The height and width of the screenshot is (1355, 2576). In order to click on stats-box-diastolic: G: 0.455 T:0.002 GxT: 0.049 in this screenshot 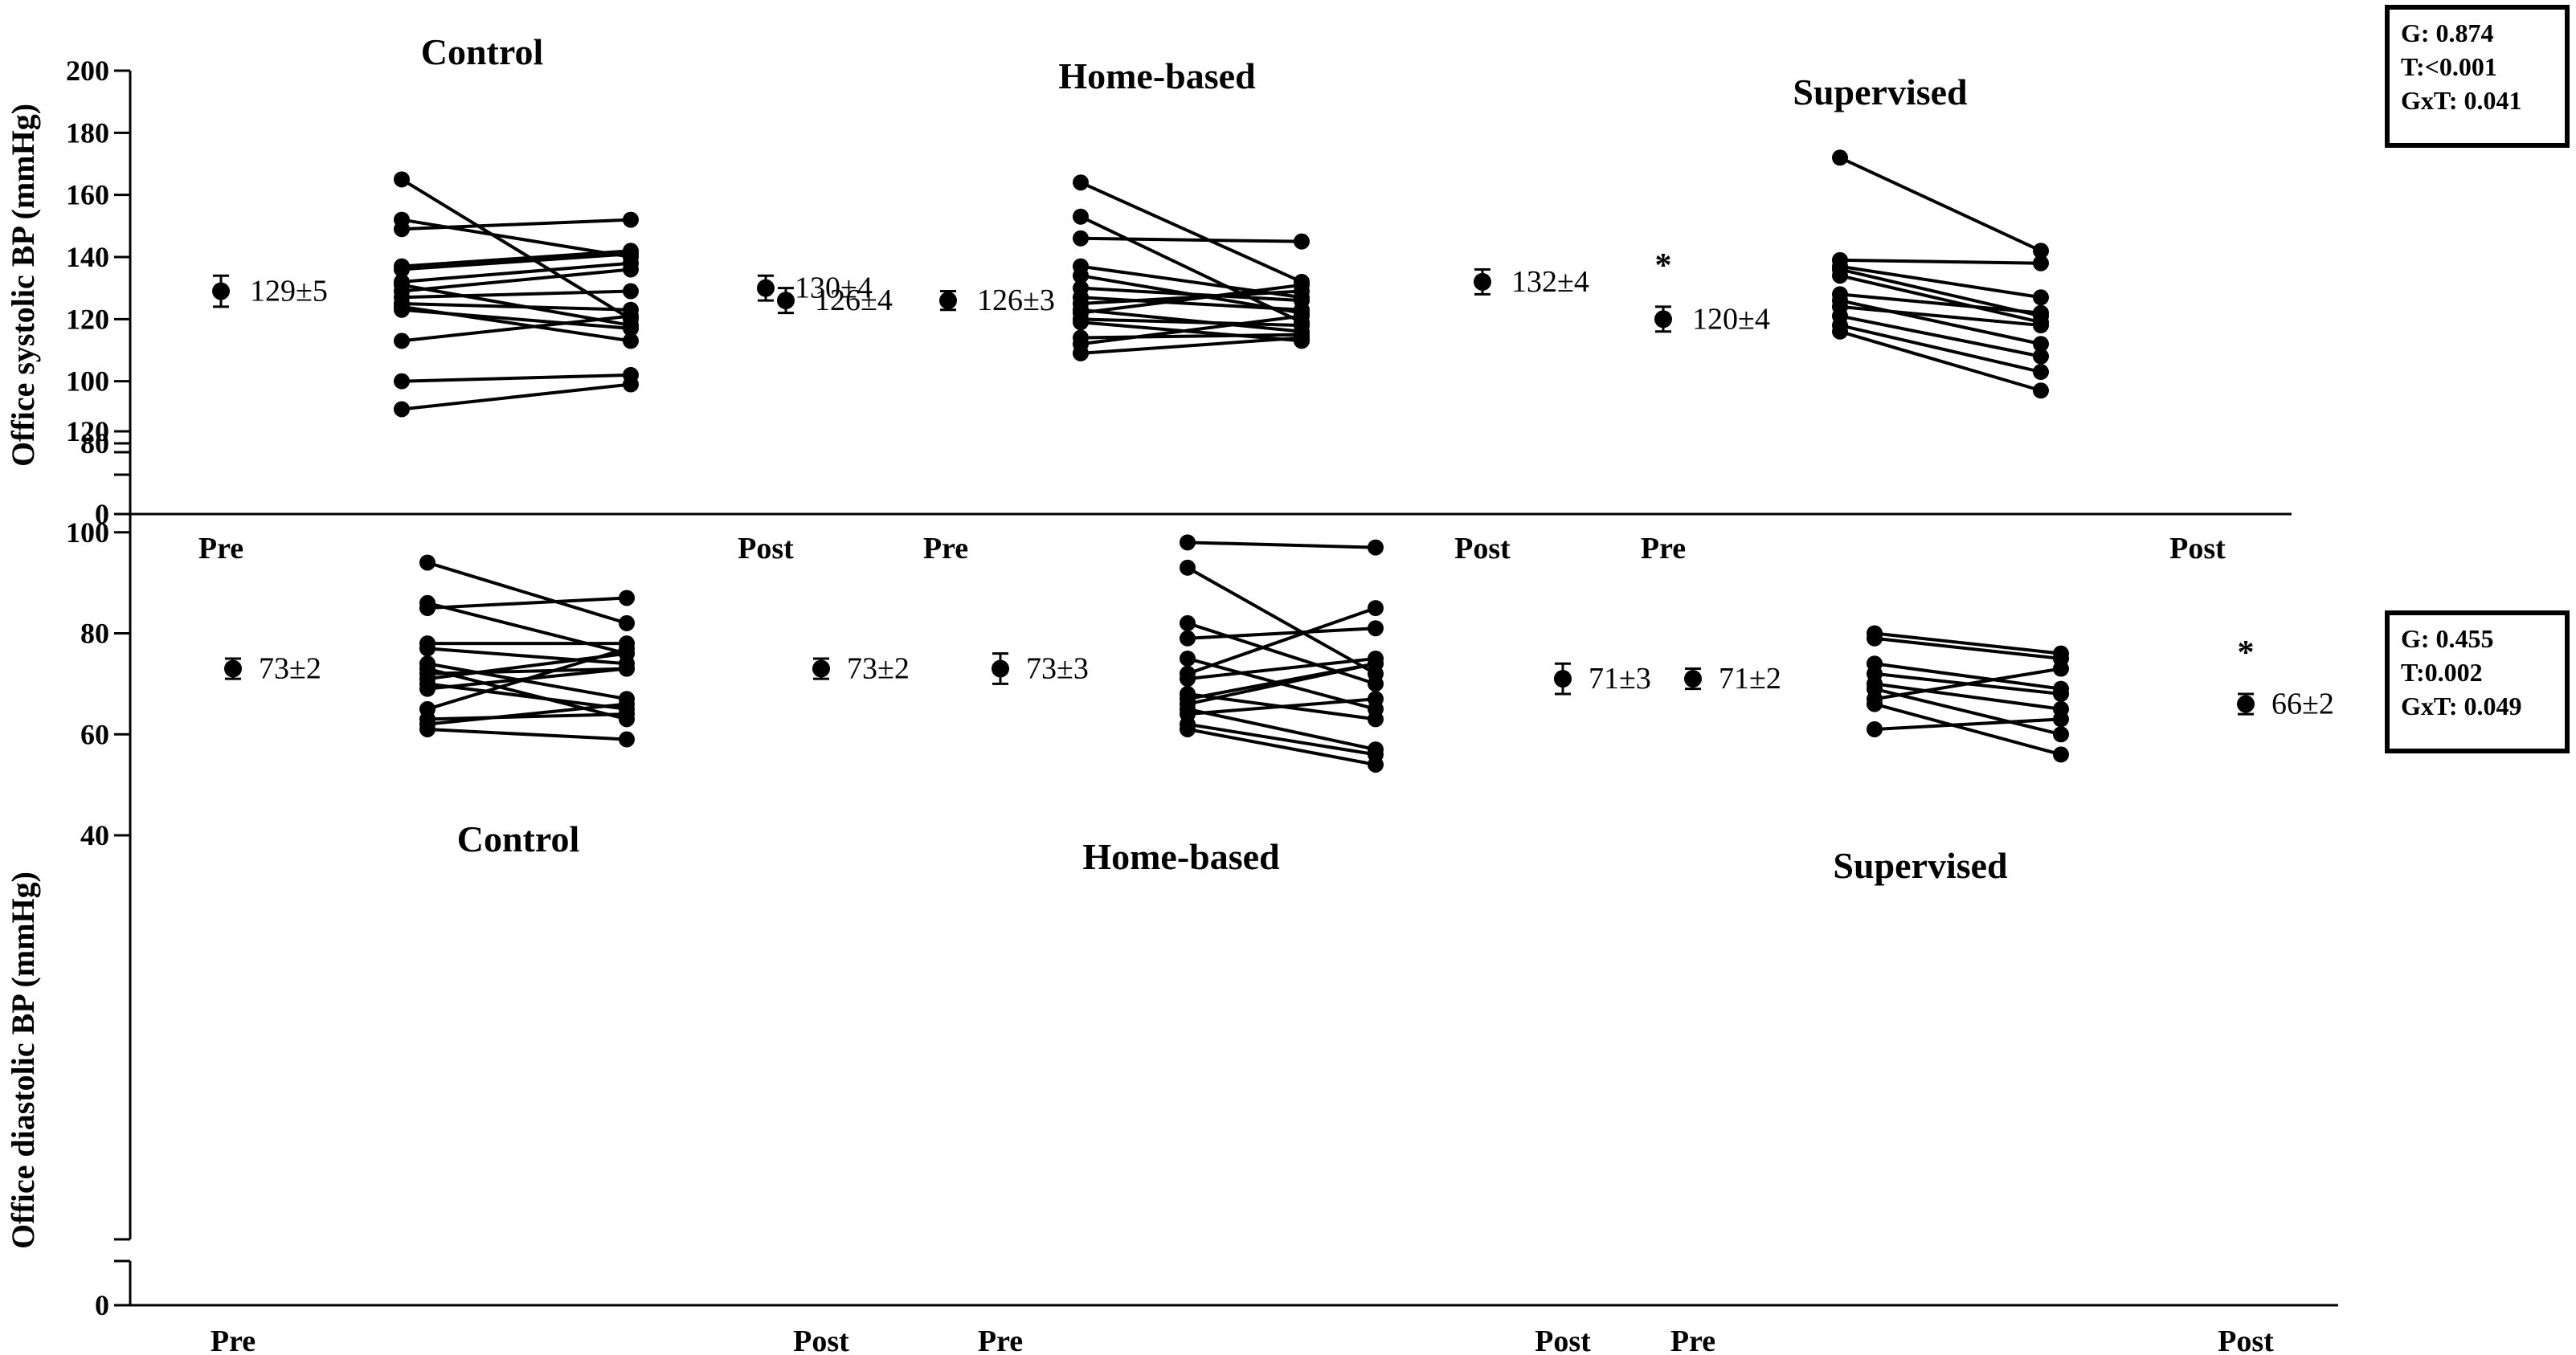, I will do `click(2478, 682)`.